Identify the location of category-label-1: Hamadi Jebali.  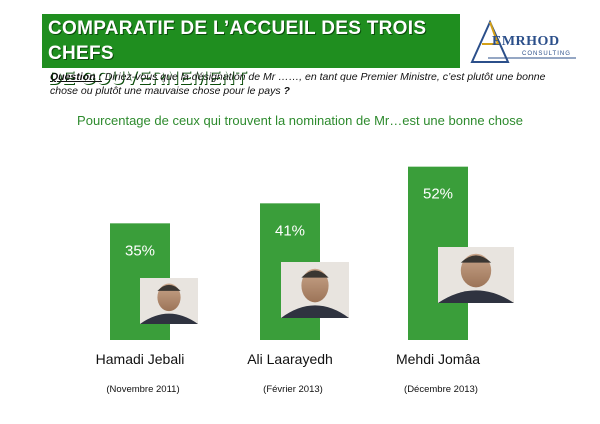
(140, 359).